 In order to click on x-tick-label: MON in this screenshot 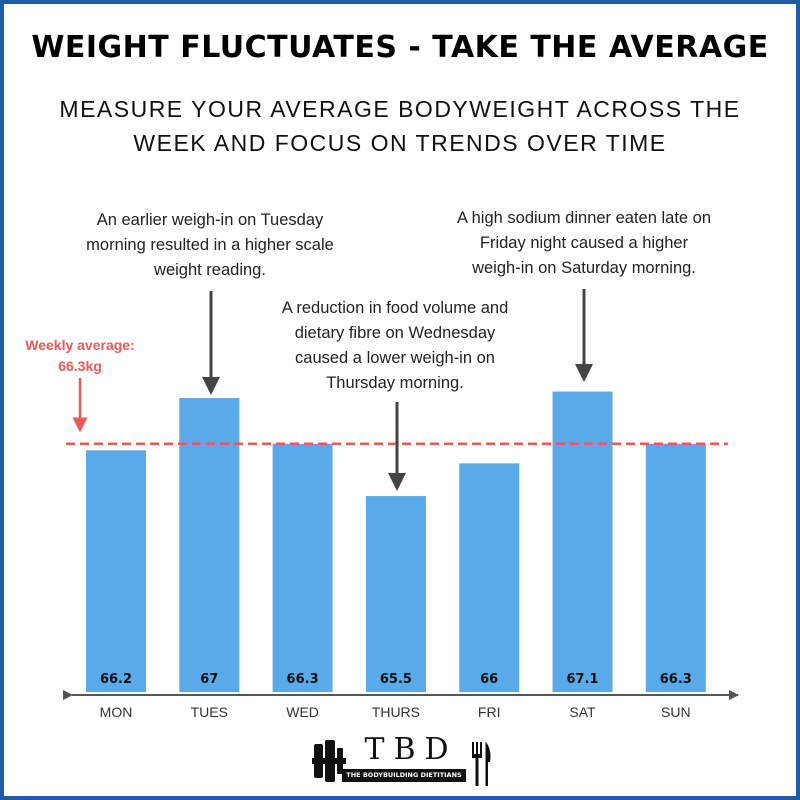, I will do `click(116, 712)`.